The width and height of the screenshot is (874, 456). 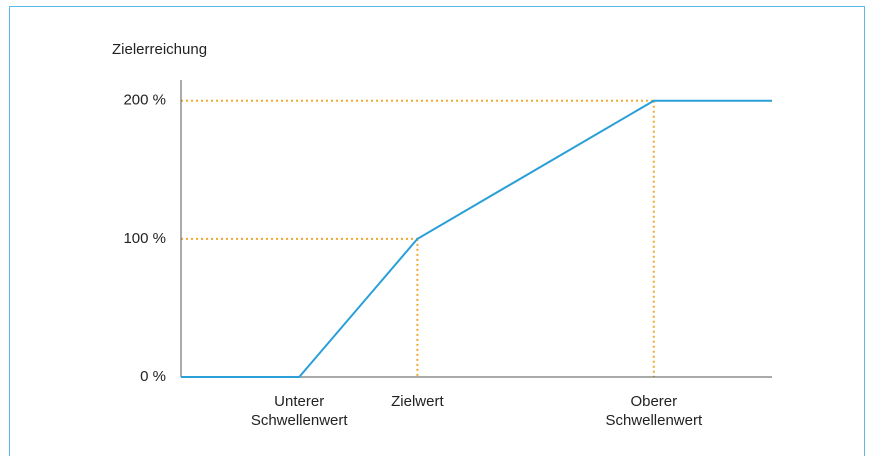 I want to click on x-tick-label: Unterer Schwellenwert, so click(x=299, y=411).